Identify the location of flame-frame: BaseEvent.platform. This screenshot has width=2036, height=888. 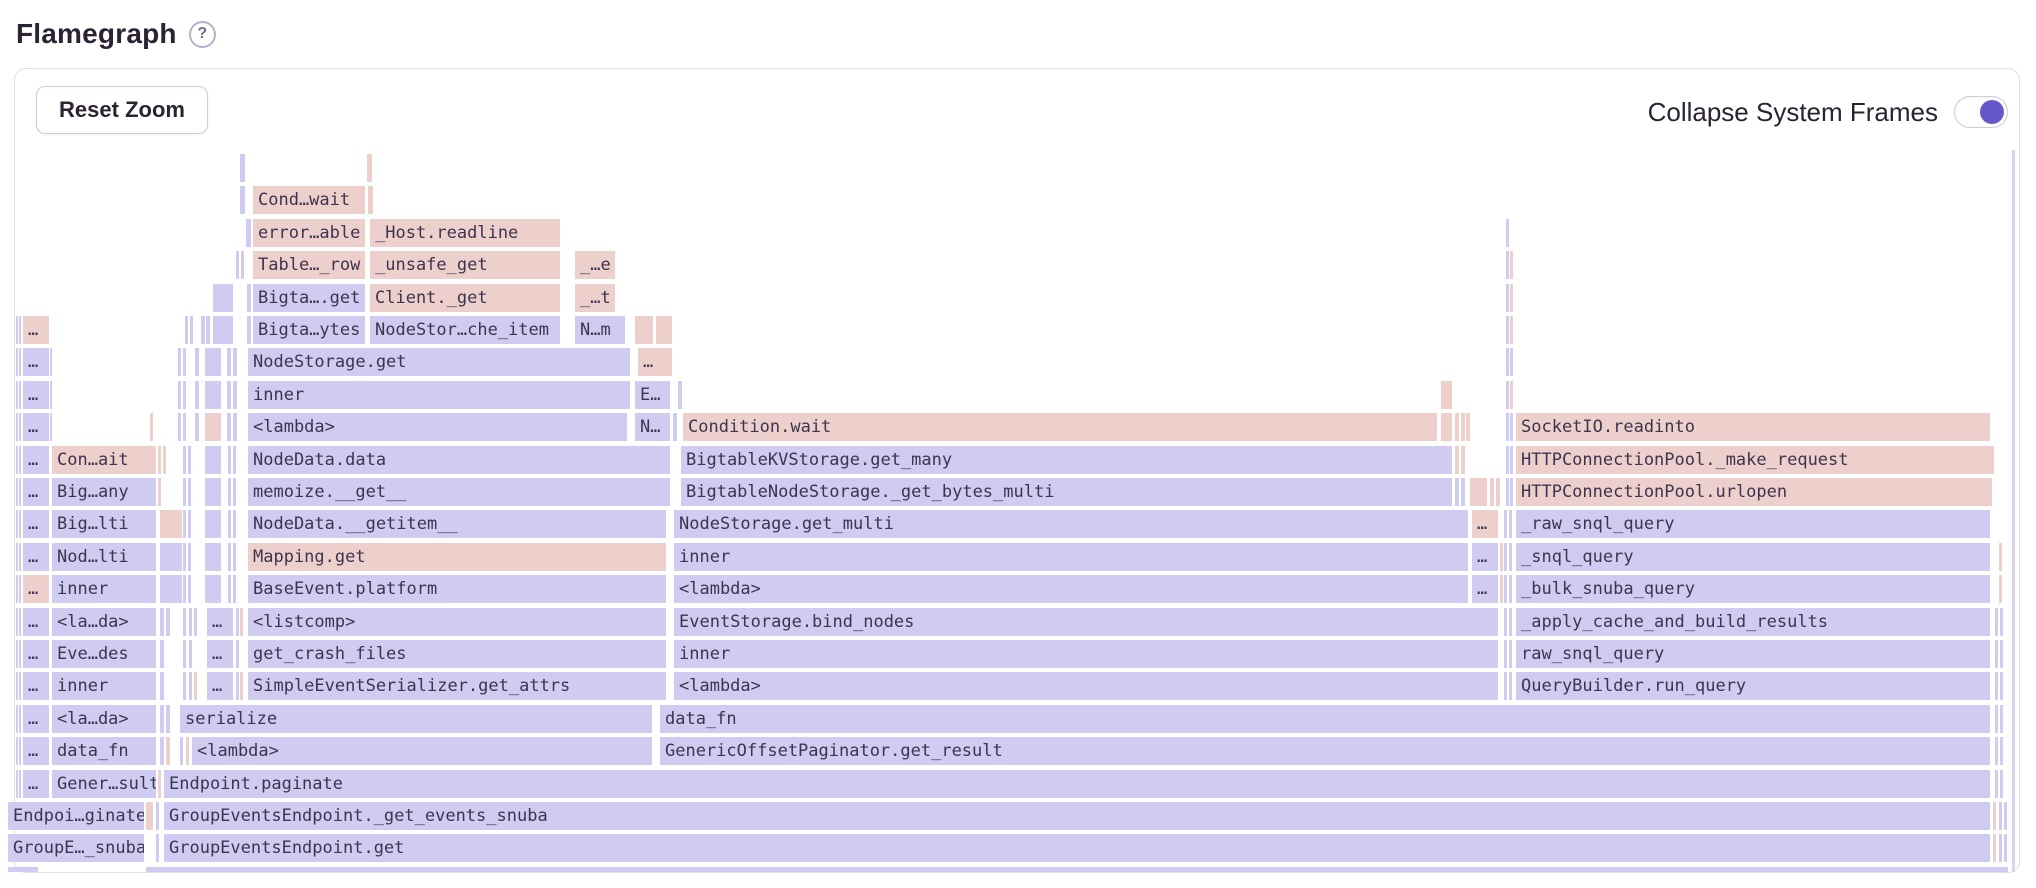
(457, 589).